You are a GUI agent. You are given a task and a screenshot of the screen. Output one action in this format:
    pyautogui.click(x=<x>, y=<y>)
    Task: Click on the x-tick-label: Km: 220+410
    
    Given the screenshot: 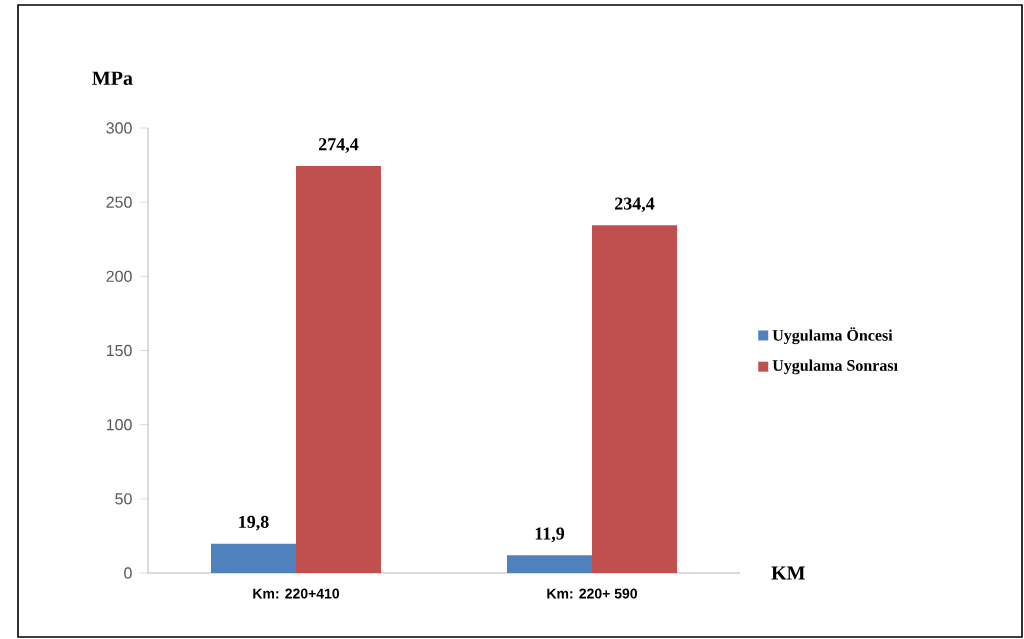 What is the action you would take?
    pyautogui.click(x=296, y=593)
    